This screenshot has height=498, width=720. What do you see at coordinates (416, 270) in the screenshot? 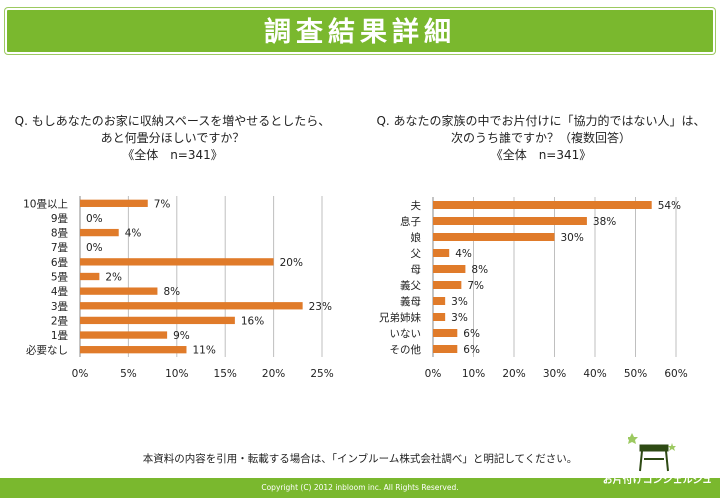
I see `chart2-category-label: 母` at bounding box center [416, 270].